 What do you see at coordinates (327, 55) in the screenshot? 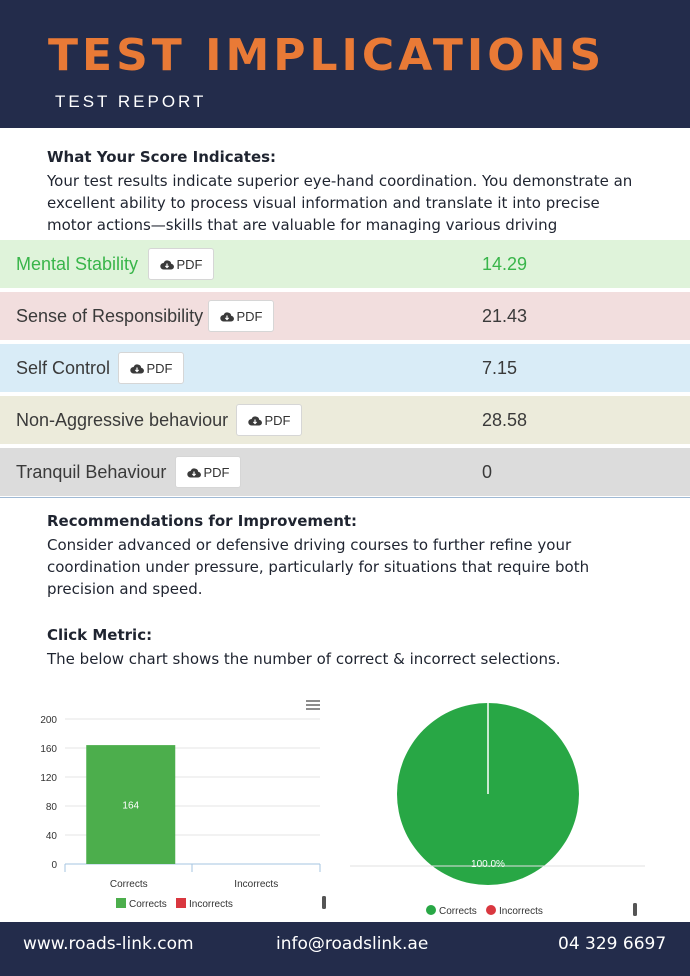
I see `report-title: TEST IMPLICATIONS` at bounding box center [327, 55].